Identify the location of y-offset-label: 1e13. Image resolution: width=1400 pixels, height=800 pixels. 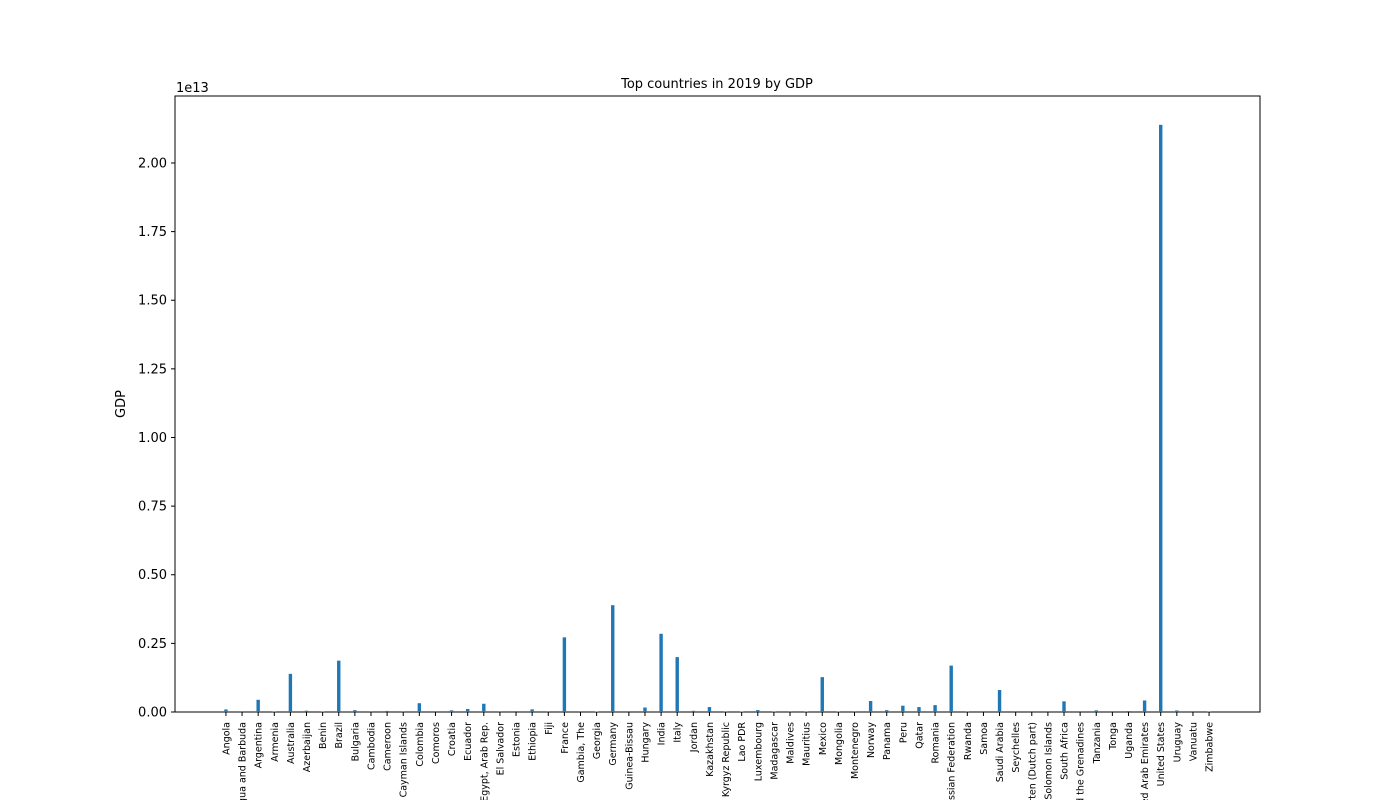
(192, 88).